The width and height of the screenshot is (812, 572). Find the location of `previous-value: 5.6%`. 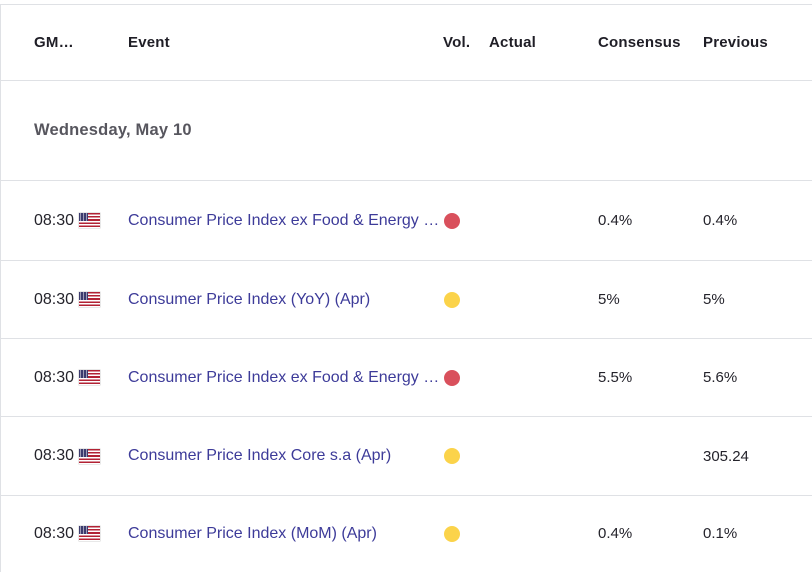

previous-value: 5.6% is located at coordinates (720, 377).